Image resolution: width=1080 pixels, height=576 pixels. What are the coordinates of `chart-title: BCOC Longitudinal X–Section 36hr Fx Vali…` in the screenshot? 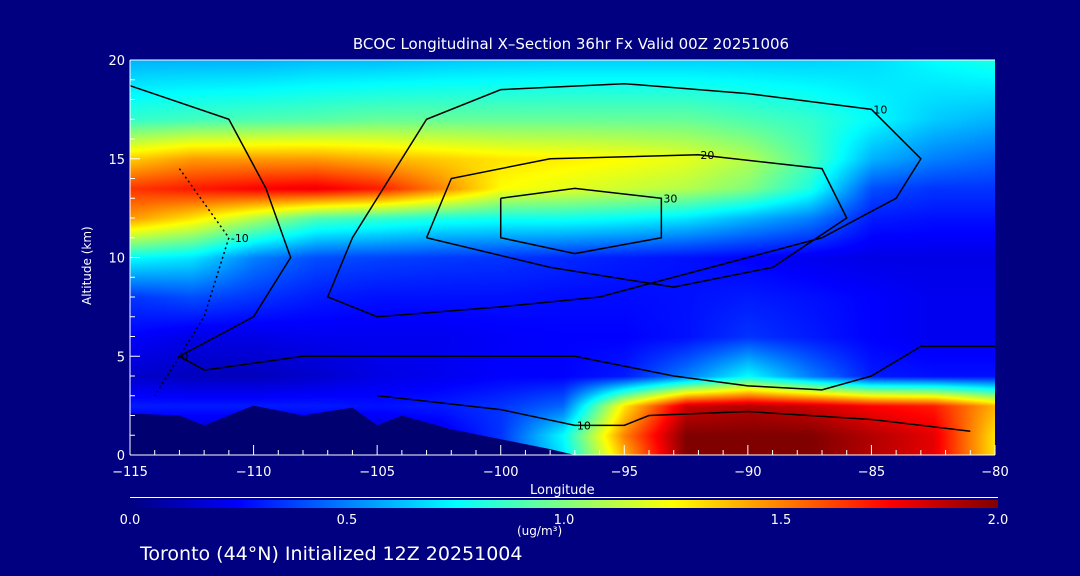 It's located at (571, 44).